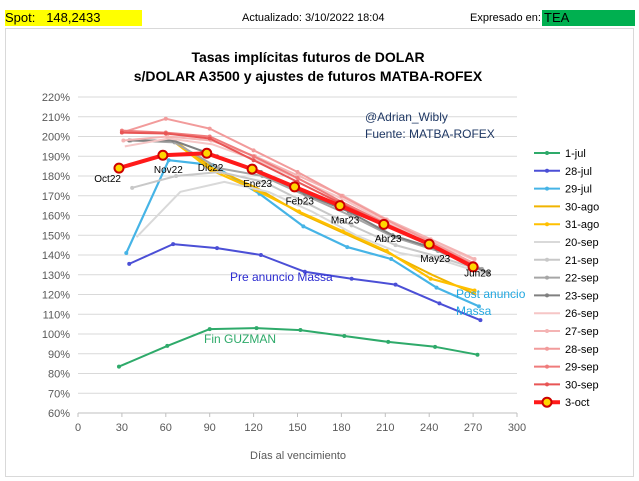 Image resolution: width=639 pixels, height=481 pixels. What do you see at coordinates (300, 202) in the screenshot?
I see `point-label: Feb23` at bounding box center [300, 202].